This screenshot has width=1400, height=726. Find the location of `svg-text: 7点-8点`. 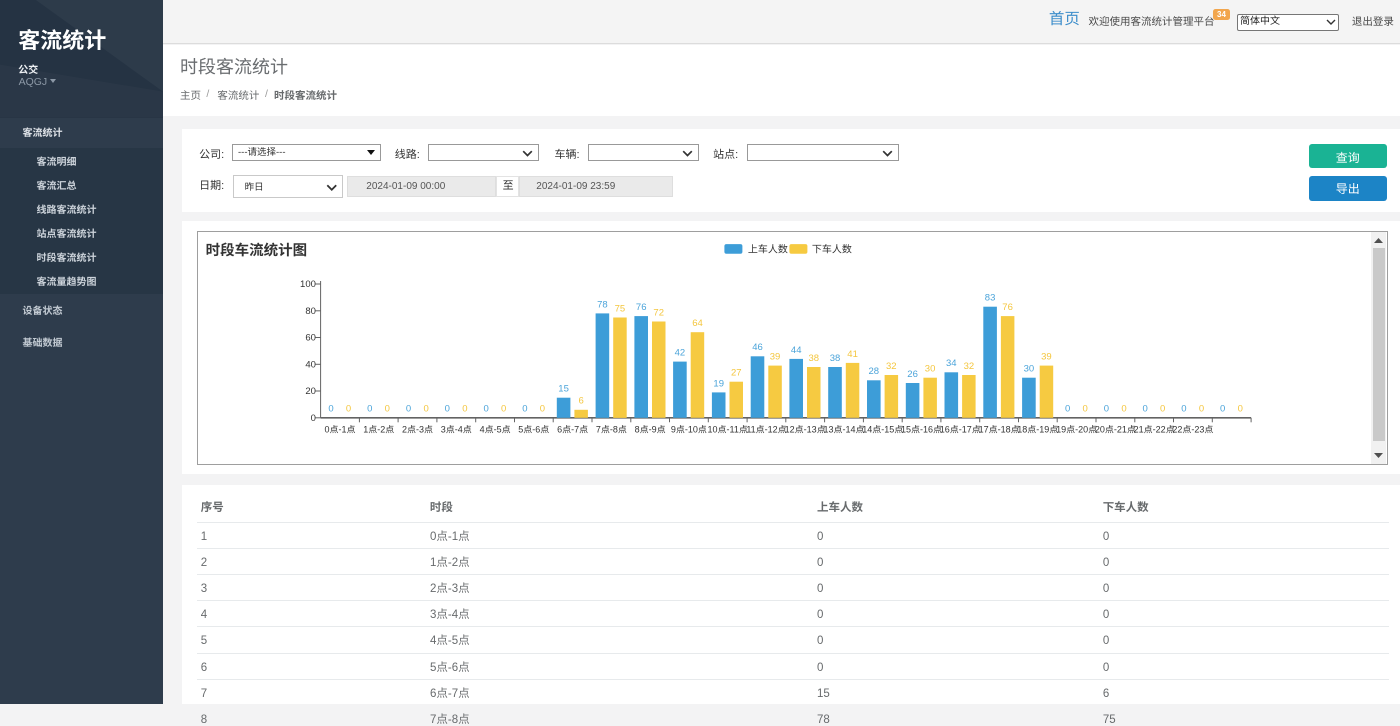

svg-text: 7点-8点 is located at coordinates (611, 429).